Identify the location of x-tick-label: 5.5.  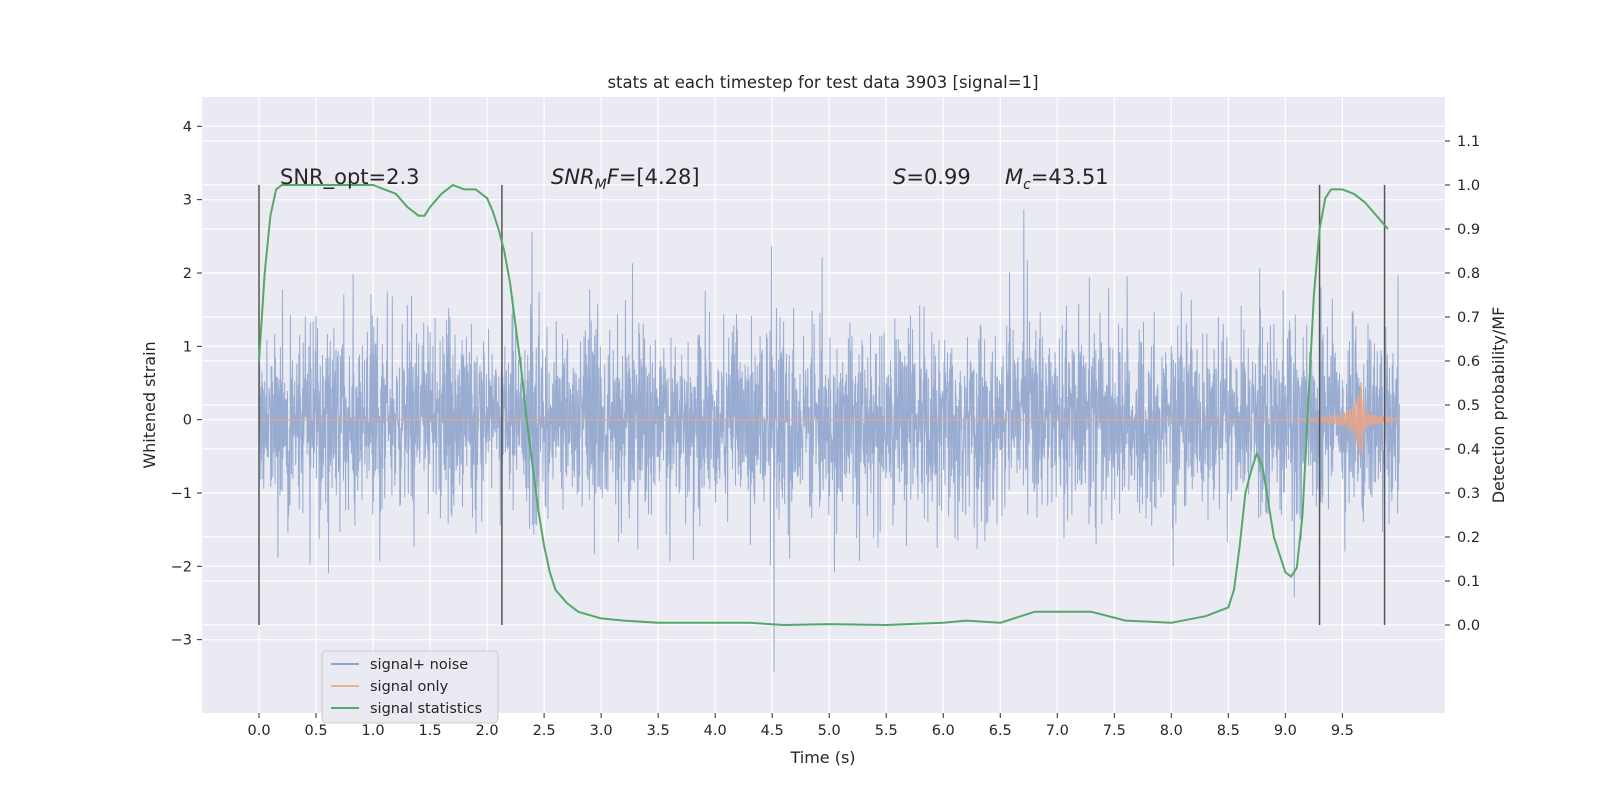
(886, 731).